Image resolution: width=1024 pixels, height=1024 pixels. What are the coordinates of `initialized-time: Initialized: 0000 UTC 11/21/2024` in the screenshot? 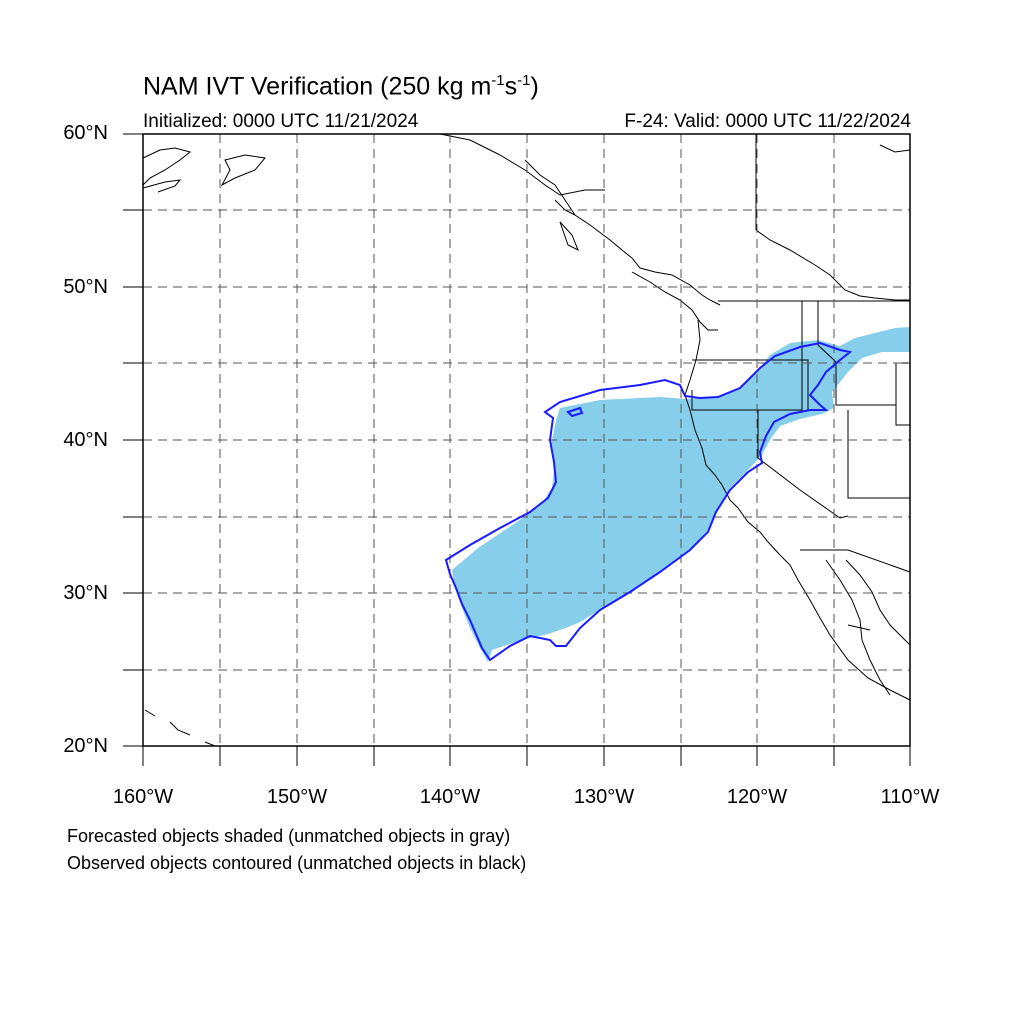 It's located at (281, 121).